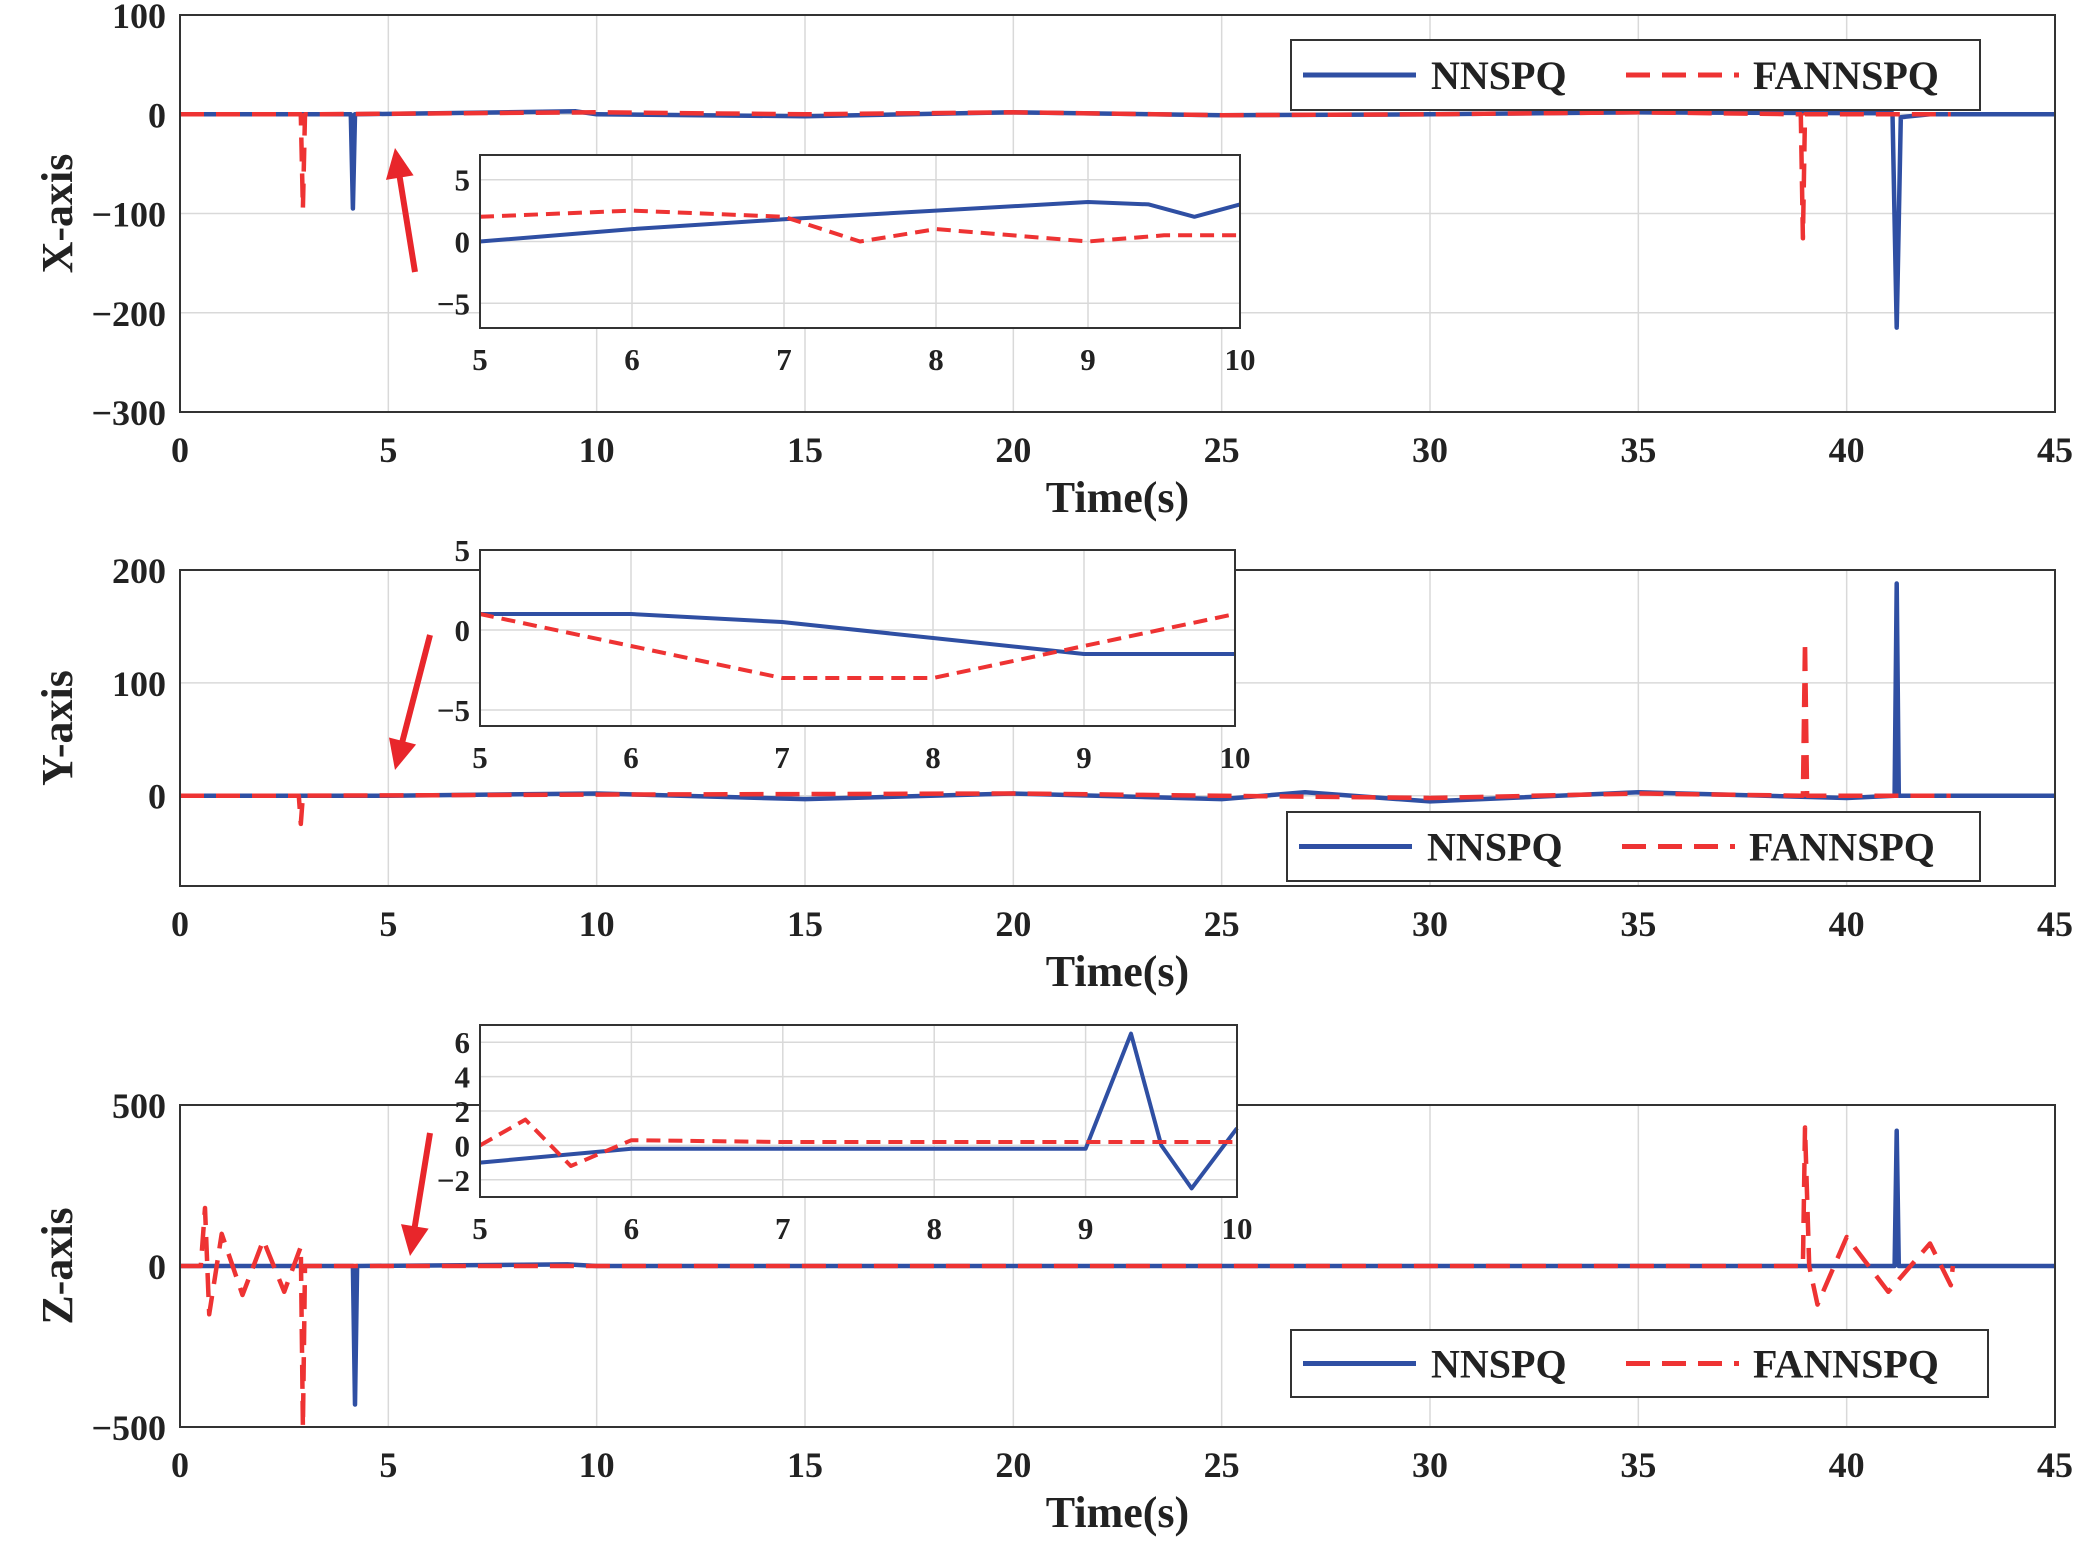 The image size is (2093, 1564). Describe the element at coordinates (128, 413) in the screenshot. I see `y-tick-label: −300` at that location.